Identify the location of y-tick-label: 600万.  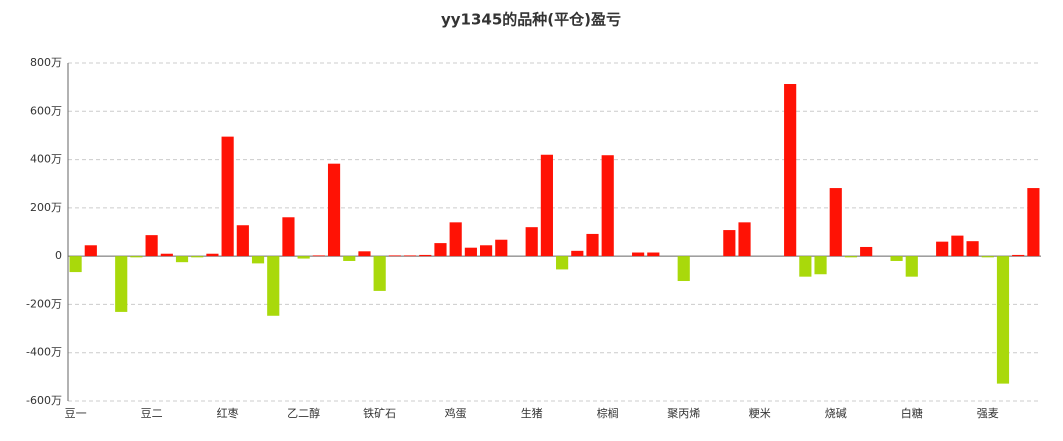
(46, 110).